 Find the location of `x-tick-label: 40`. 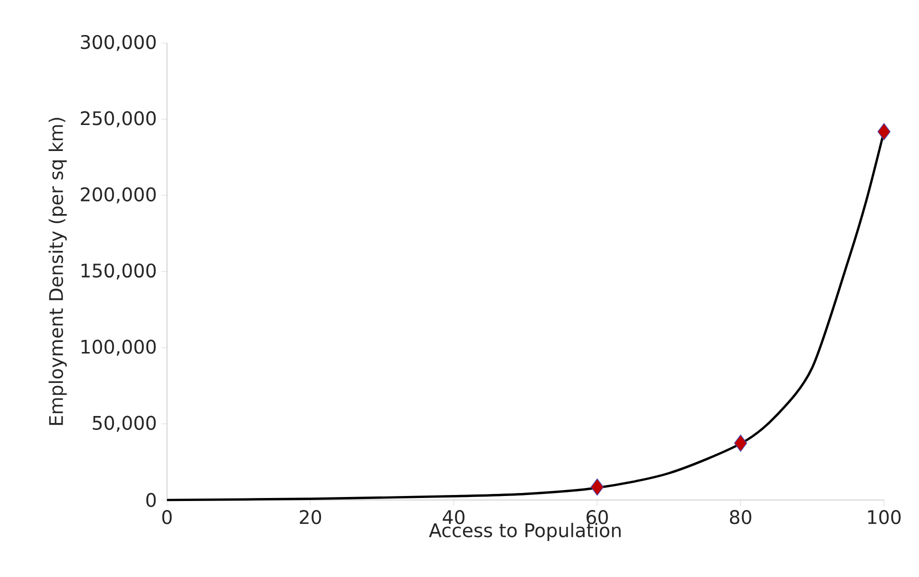

x-tick-label: 40 is located at coordinates (453, 517).